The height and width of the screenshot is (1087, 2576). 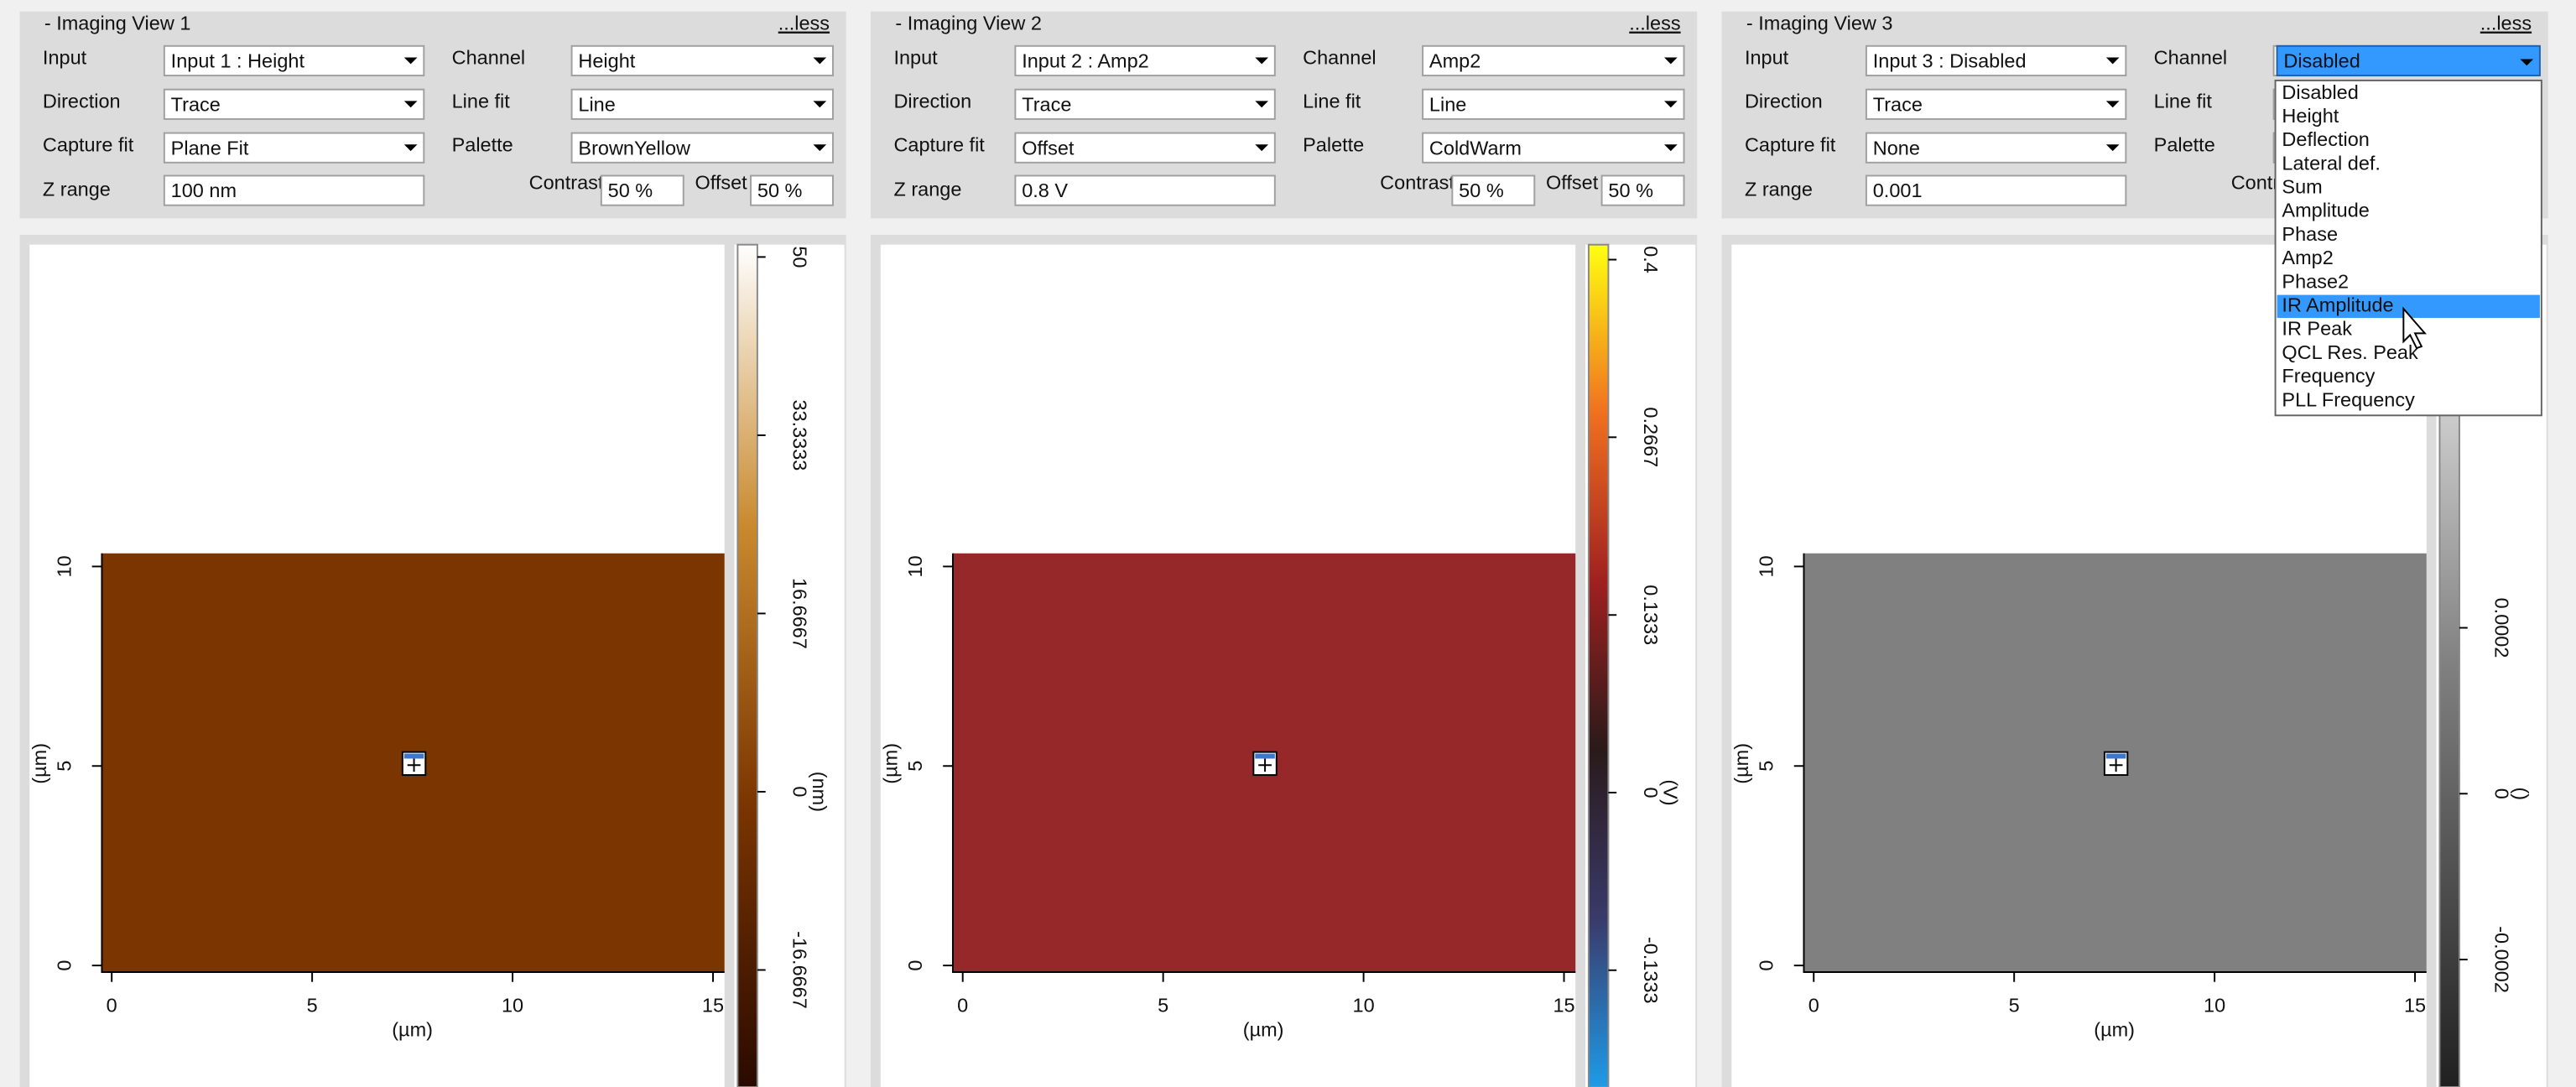 What do you see at coordinates (2191, 58) in the screenshot?
I see `field-label: Channel` at bounding box center [2191, 58].